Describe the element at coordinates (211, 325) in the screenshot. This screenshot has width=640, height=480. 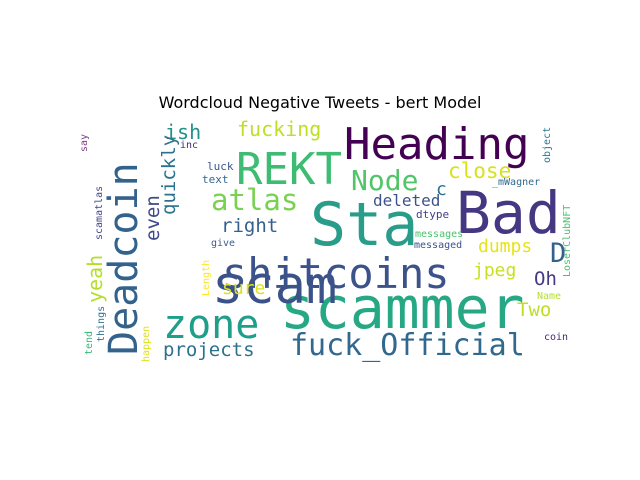
I see `wordcloud-word: zone` at that location.